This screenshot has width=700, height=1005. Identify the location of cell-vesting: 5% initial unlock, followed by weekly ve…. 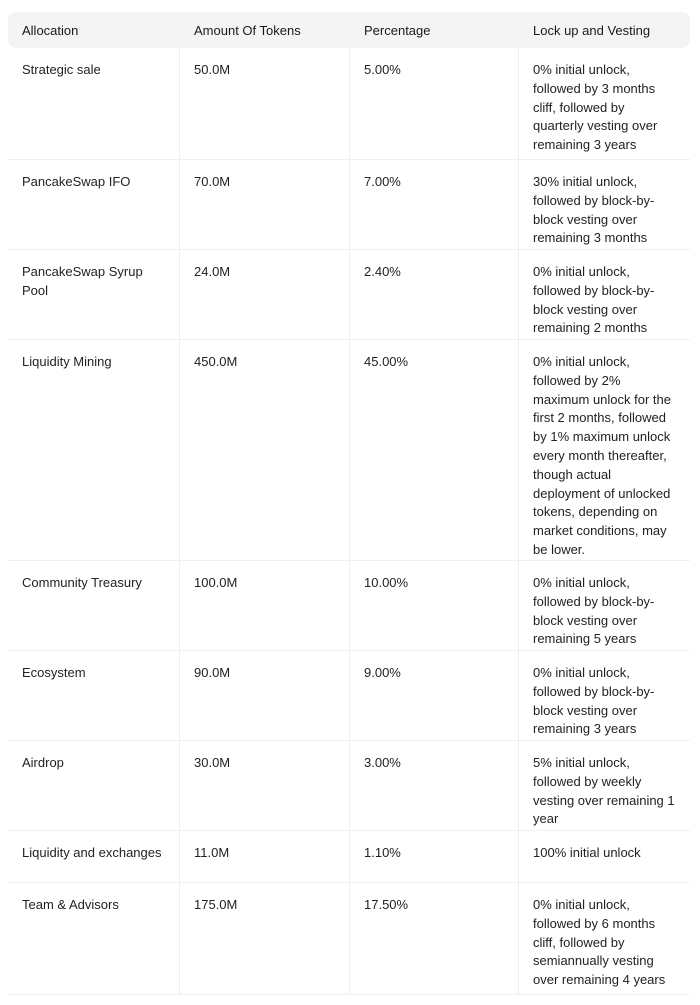
(604, 786).